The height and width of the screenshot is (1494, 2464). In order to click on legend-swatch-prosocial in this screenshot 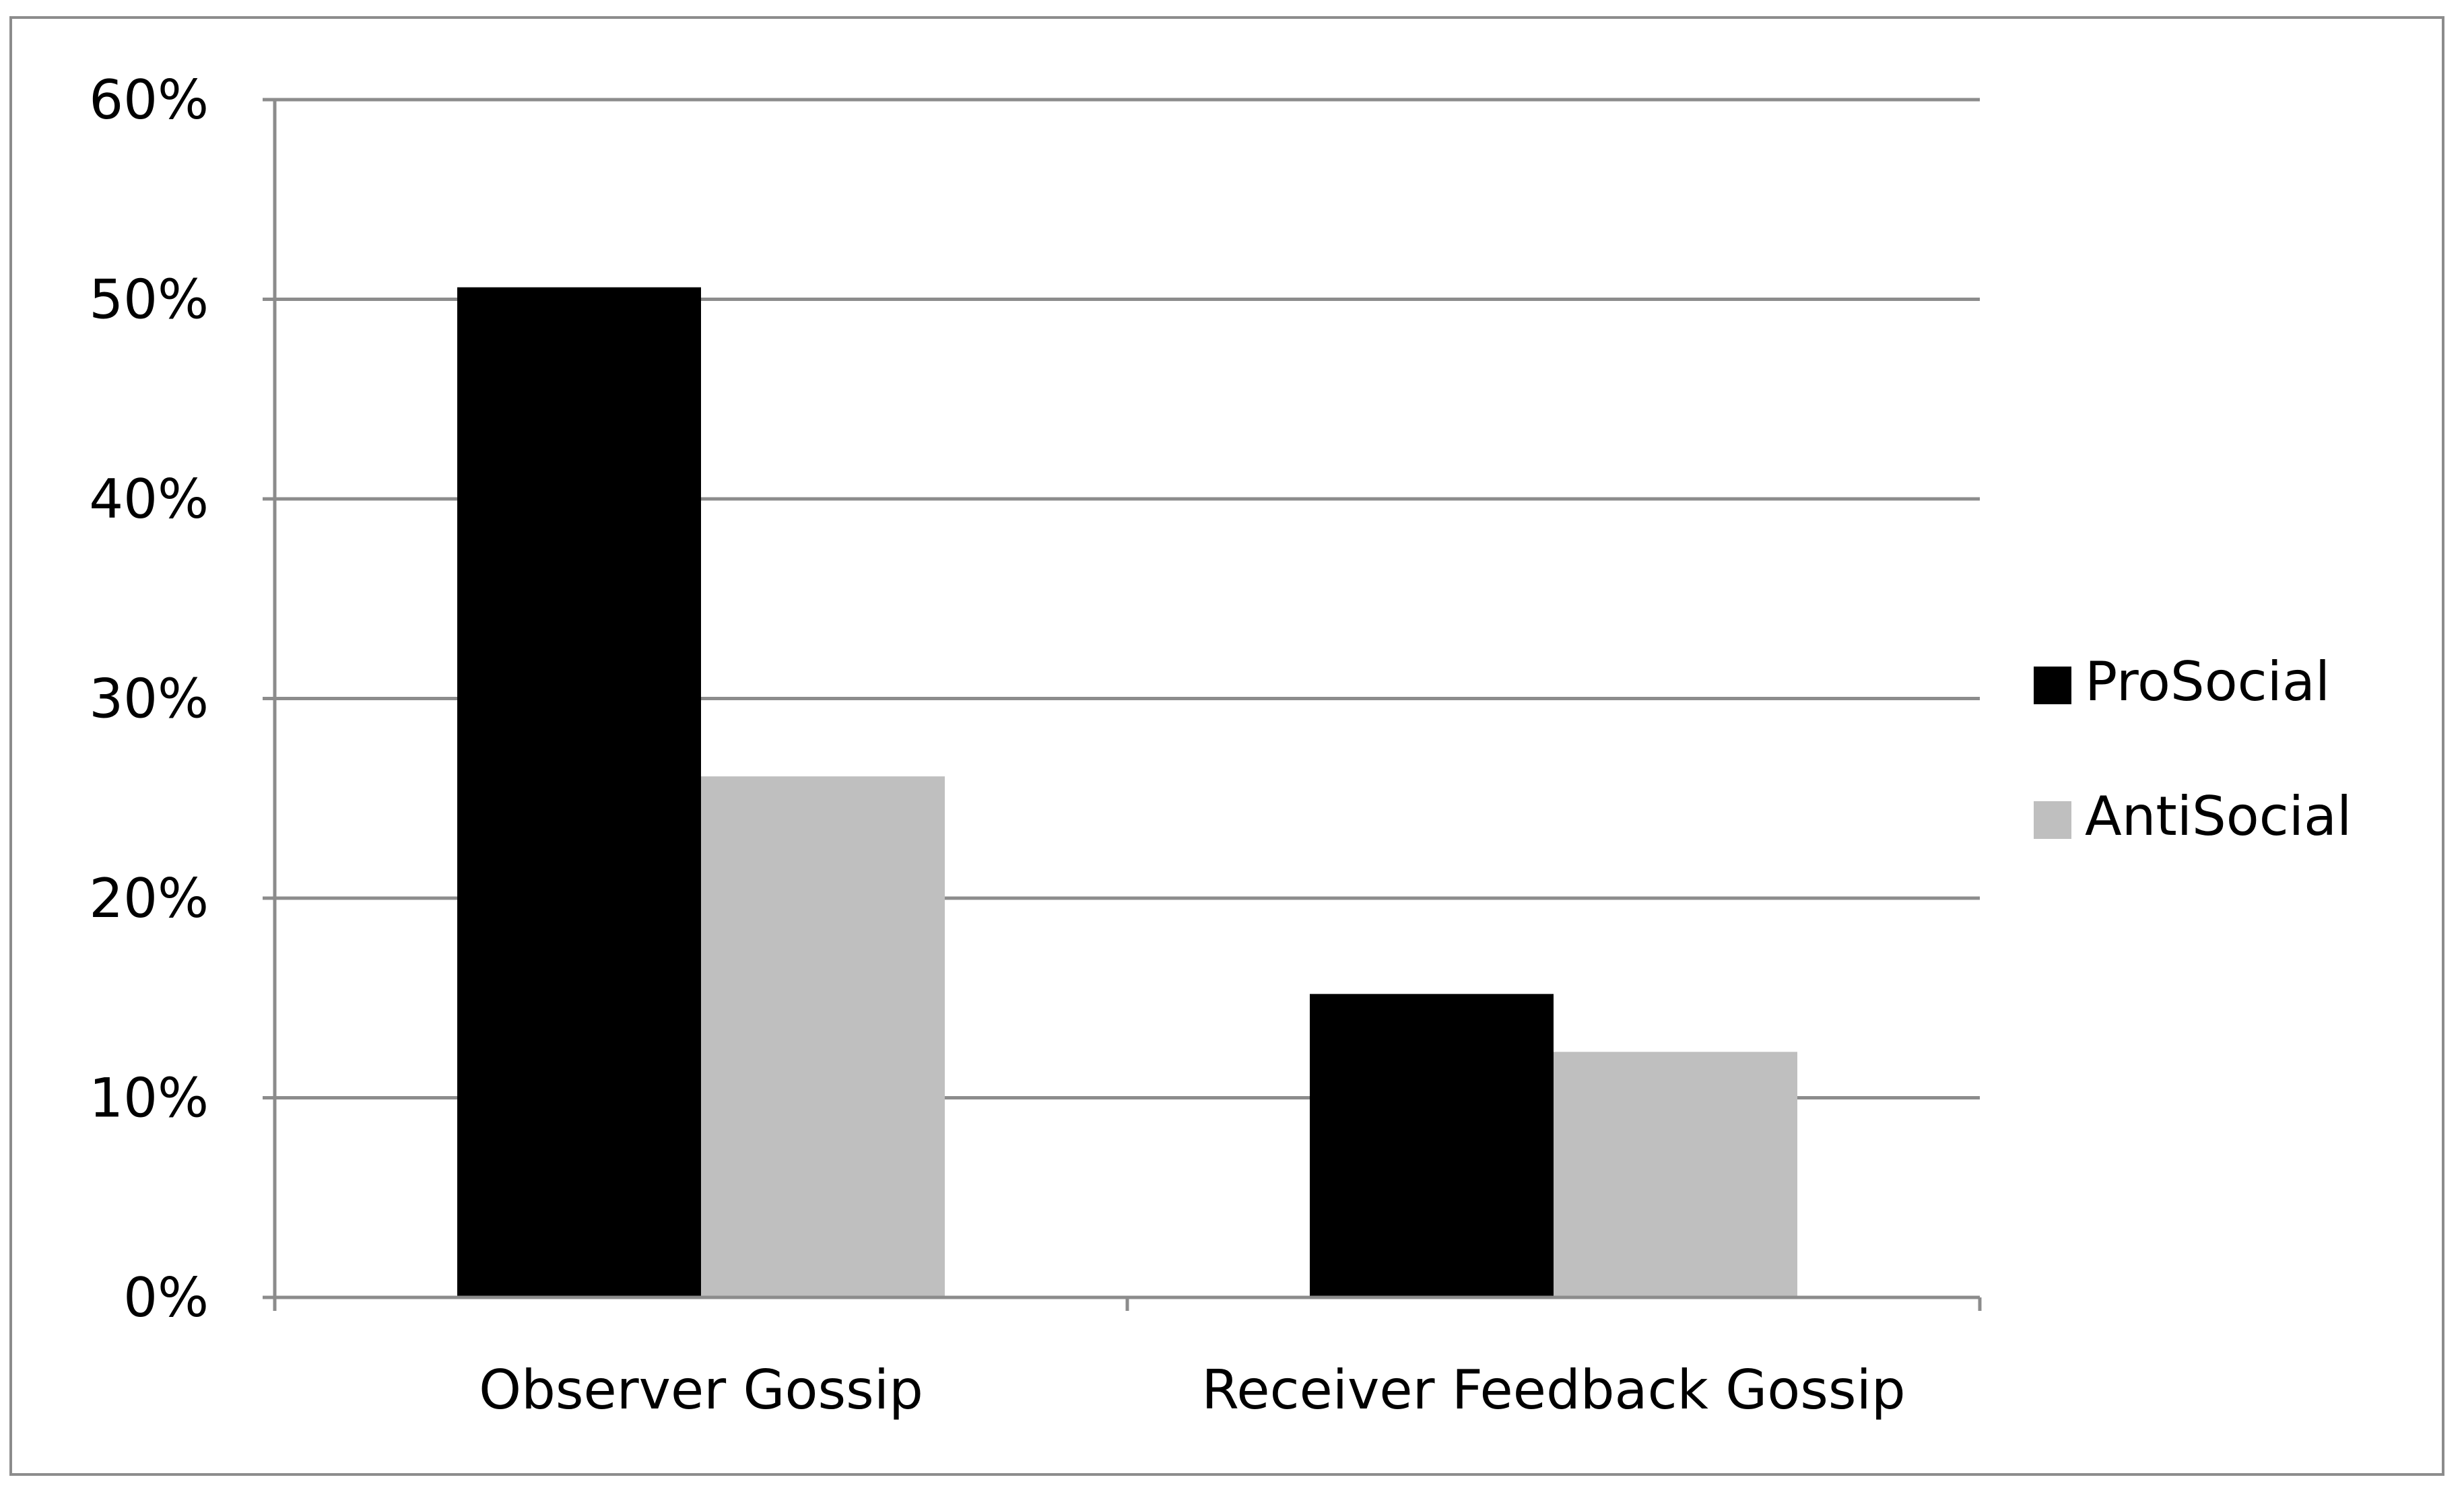, I will do `click(2052, 686)`.